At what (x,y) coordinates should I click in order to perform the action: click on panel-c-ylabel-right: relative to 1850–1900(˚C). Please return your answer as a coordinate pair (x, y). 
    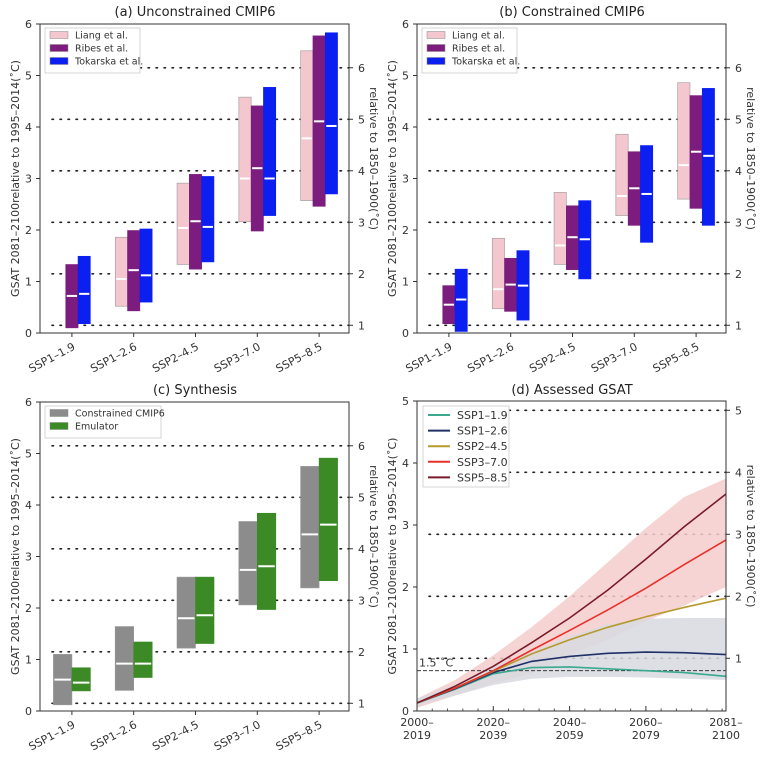
    Looking at the image, I should click on (373, 536).